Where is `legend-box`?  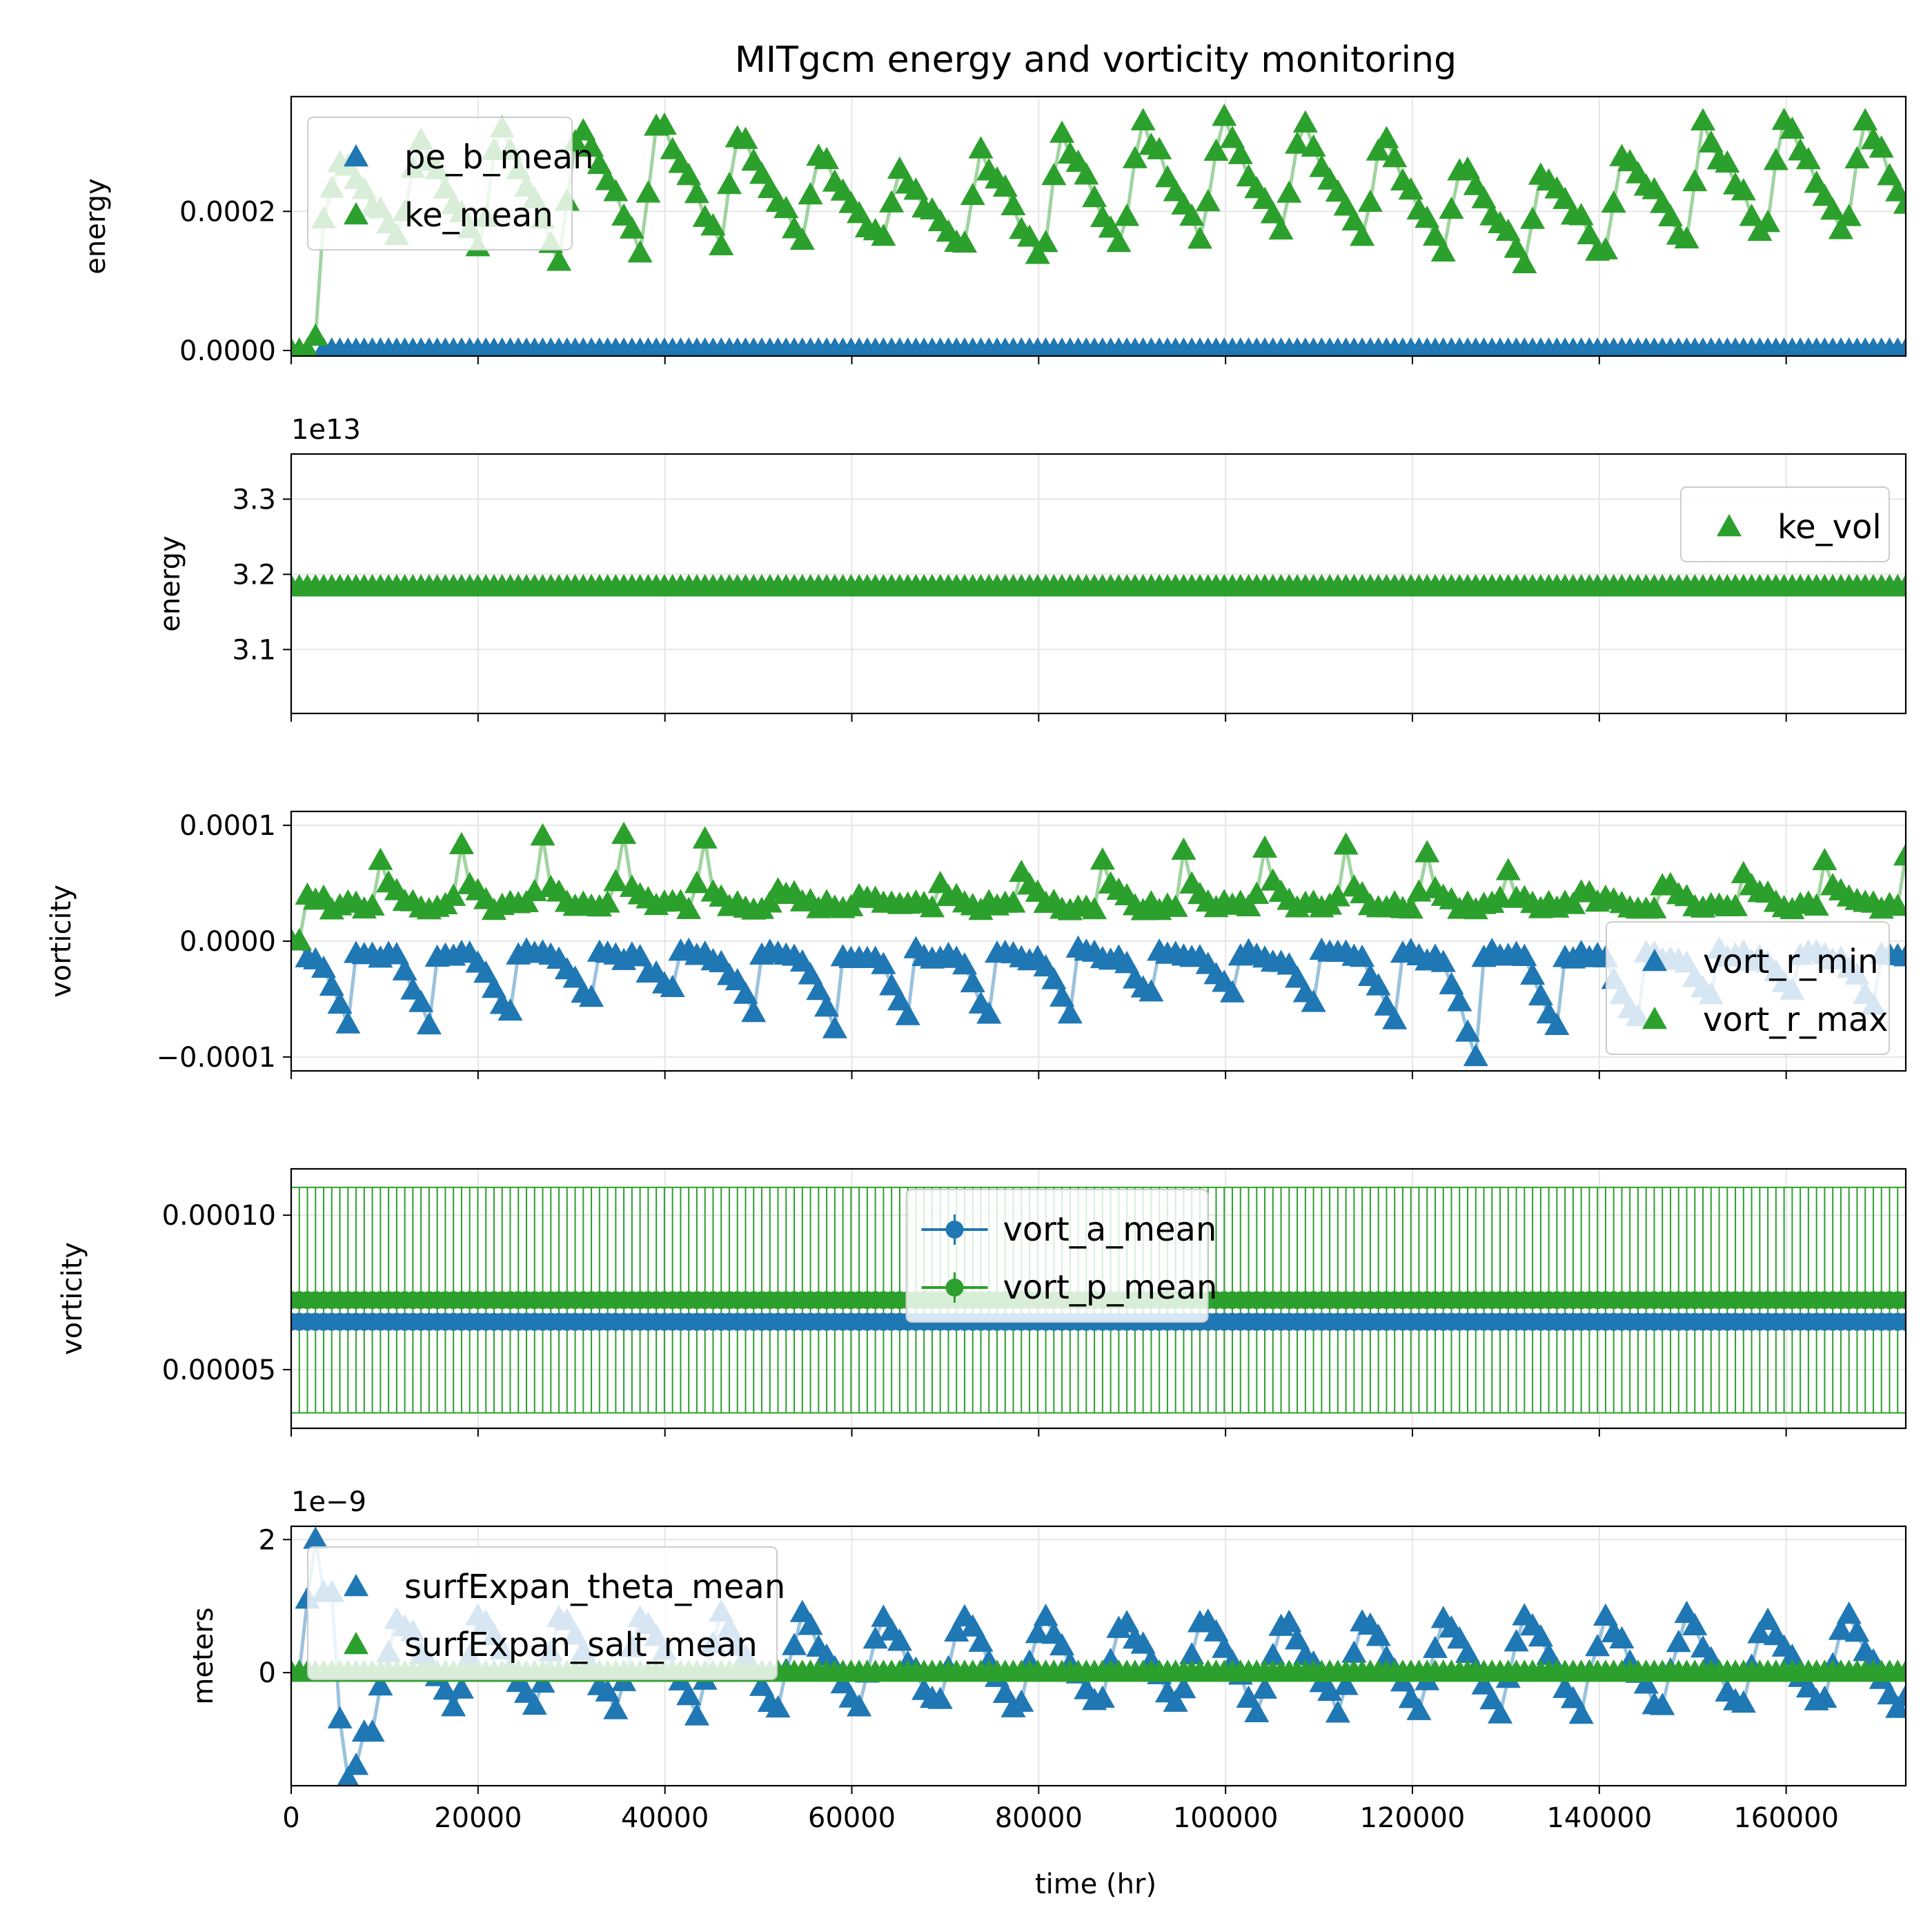 legend-box is located at coordinates (440, 183).